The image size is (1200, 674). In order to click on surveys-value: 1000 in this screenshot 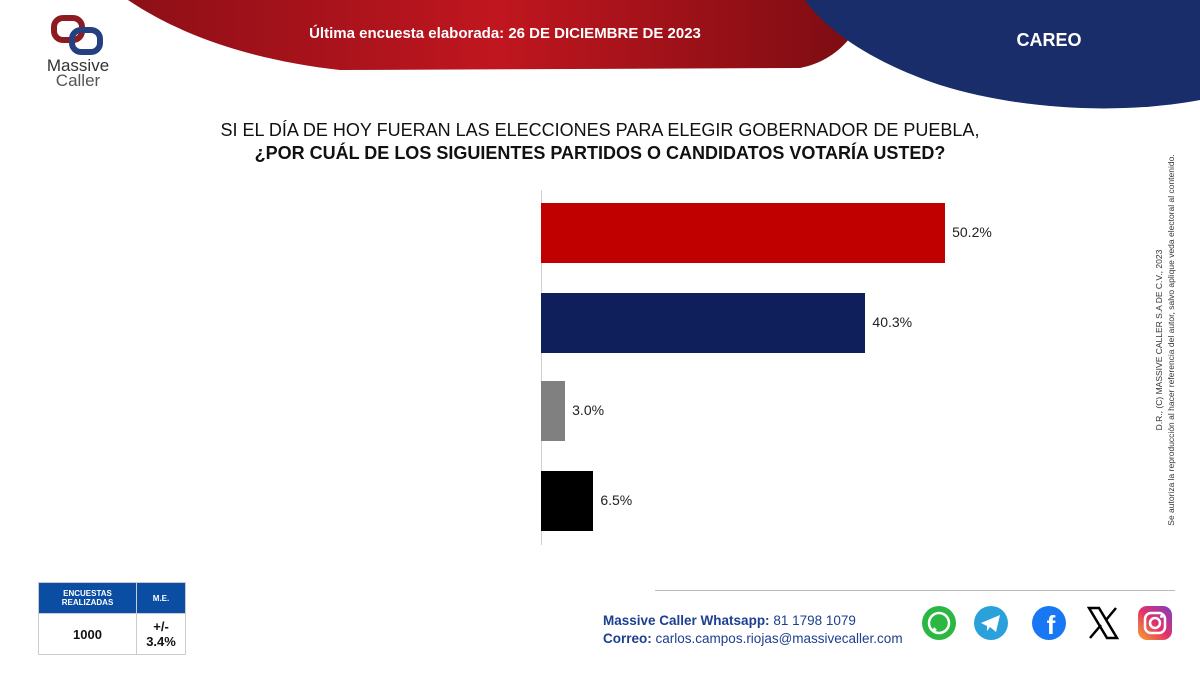, I will do `click(87, 634)`.